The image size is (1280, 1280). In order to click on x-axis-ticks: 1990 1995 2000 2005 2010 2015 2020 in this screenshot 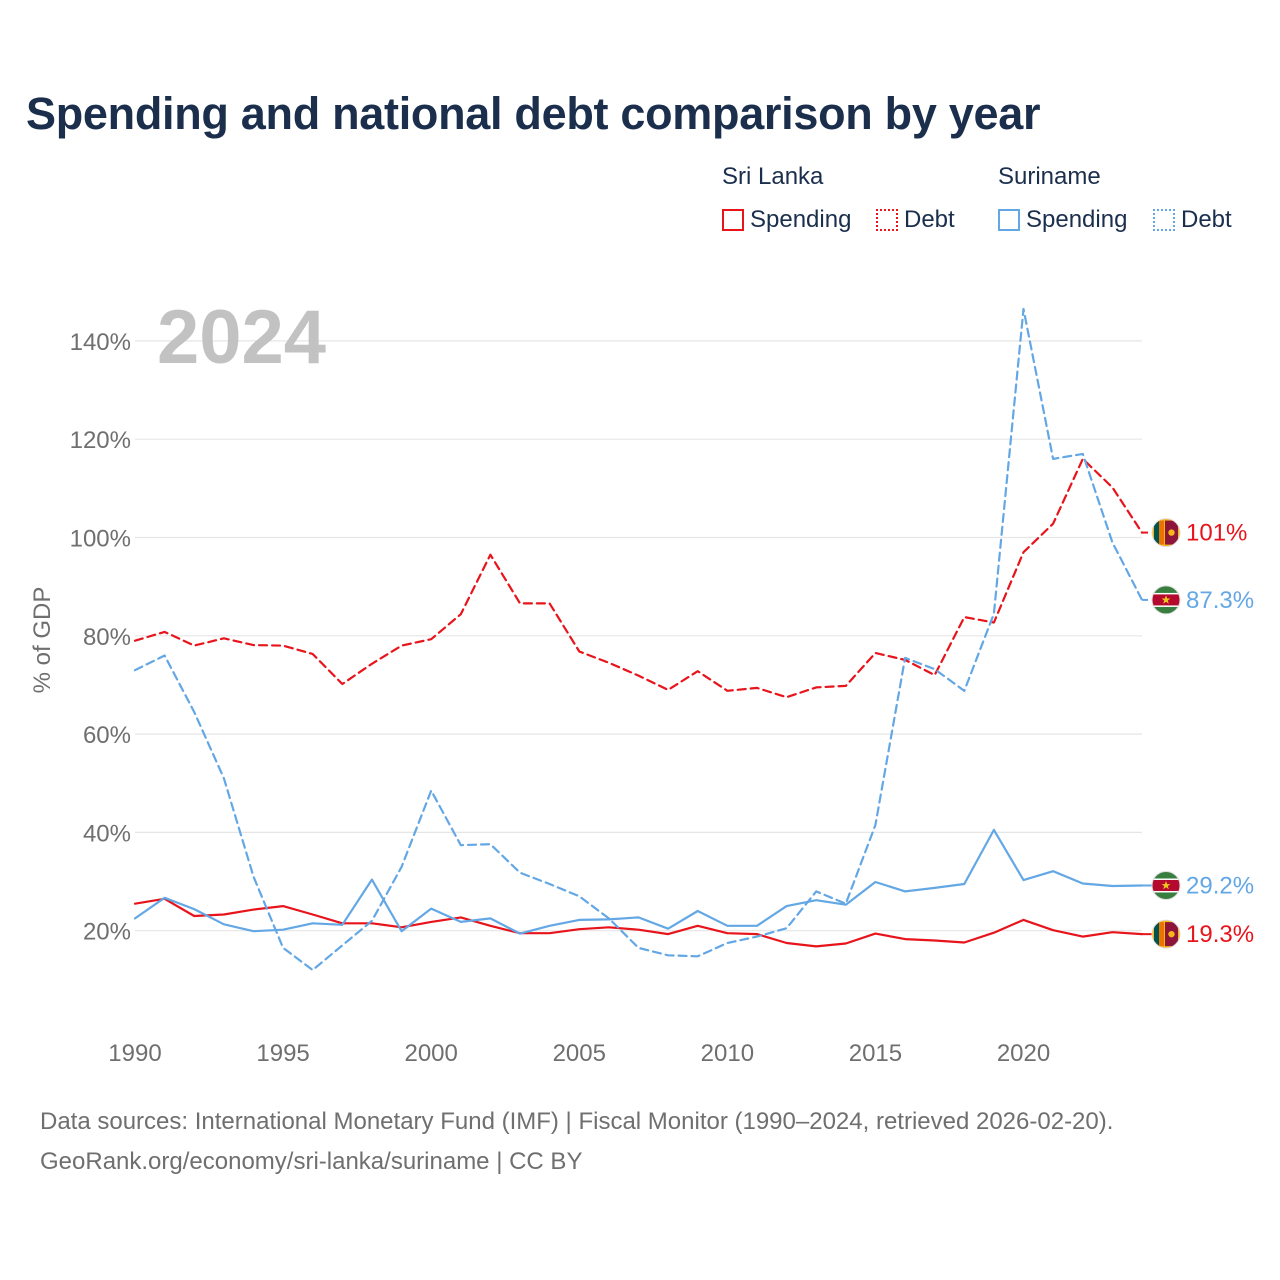, I will do `click(579, 1053)`.